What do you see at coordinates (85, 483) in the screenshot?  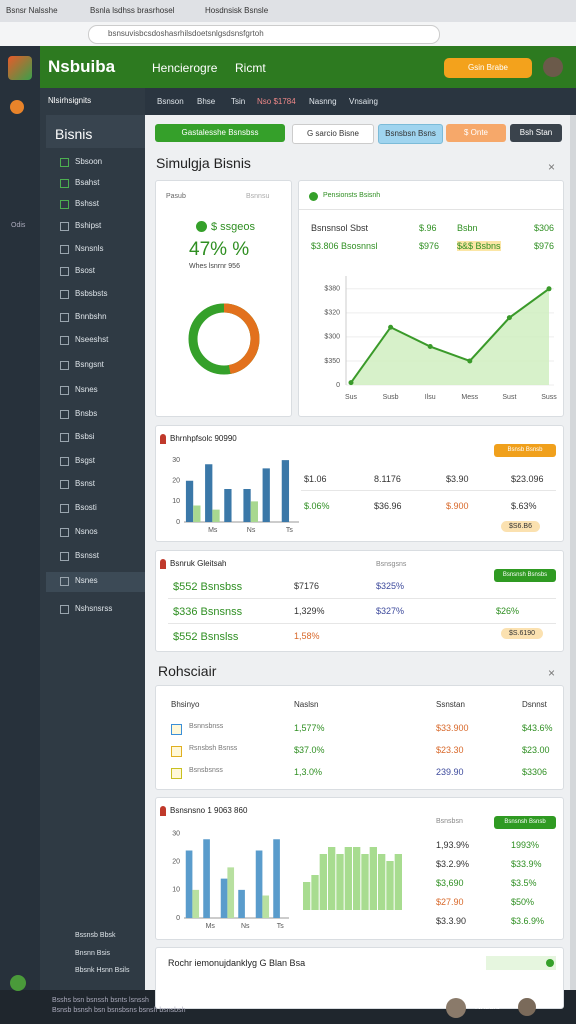 I see `sidebar-item: Bsnst` at bounding box center [85, 483].